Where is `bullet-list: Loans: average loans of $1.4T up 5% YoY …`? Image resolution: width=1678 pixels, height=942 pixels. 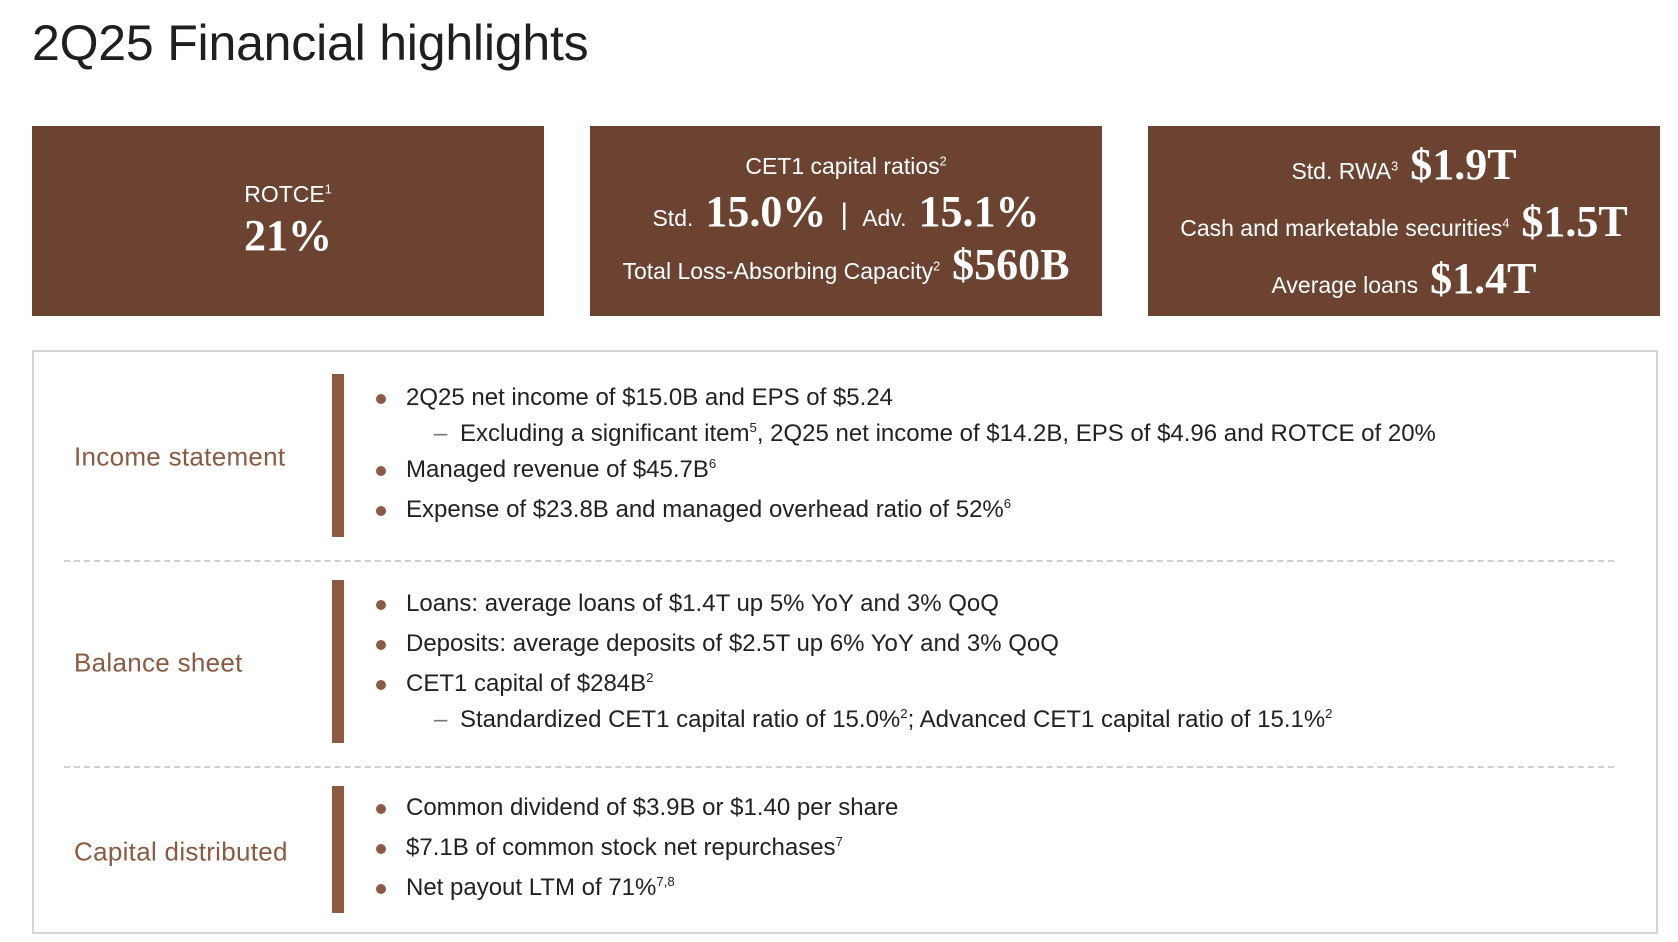
bullet-list: Loans: average loans of $1.4T up 5% YoY … is located at coordinates (854, 660).